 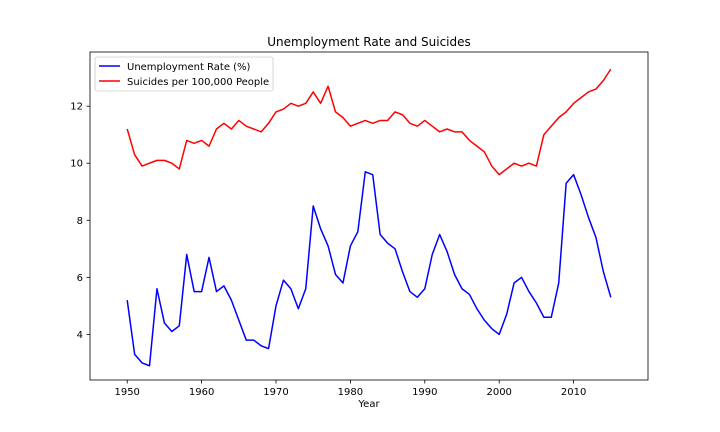 I want to click on legend-frame, so click(x=184, y=74).